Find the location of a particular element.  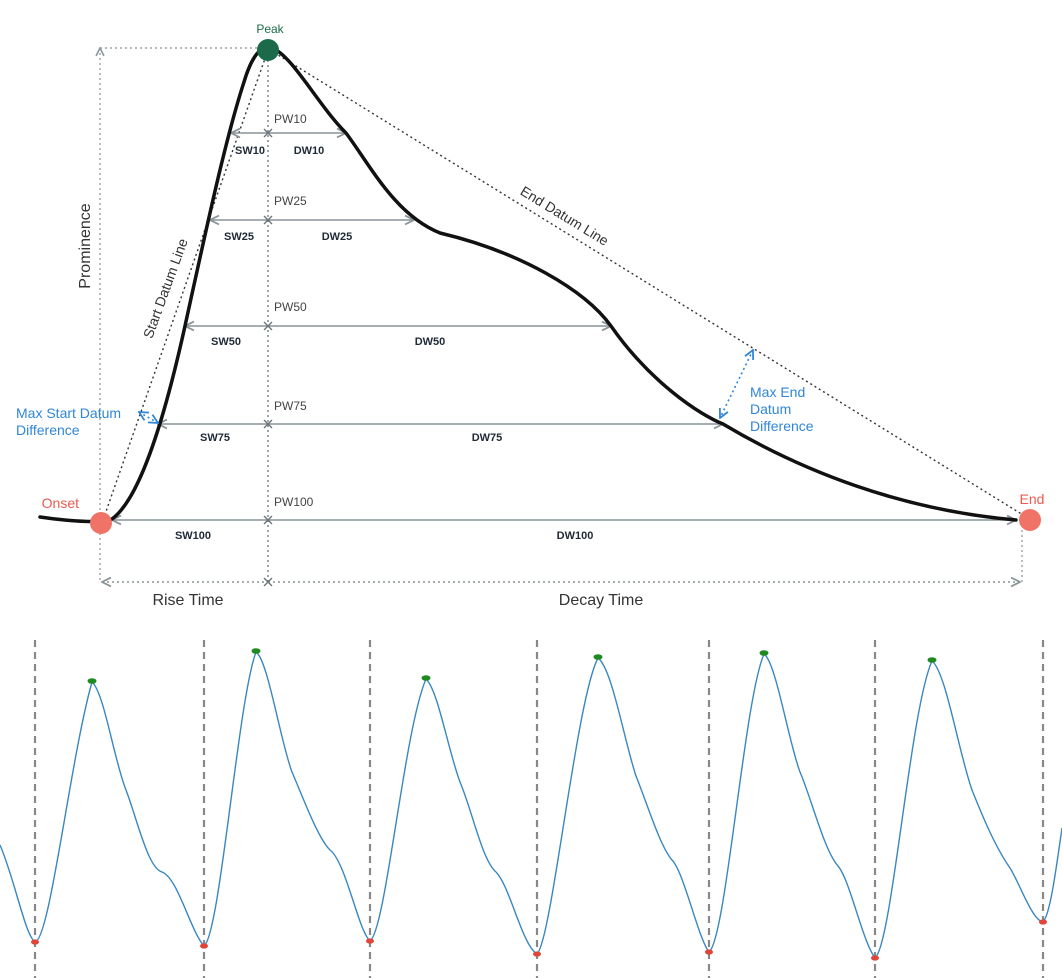

dw25-label: DW25 is located at coordinates (337, 237).